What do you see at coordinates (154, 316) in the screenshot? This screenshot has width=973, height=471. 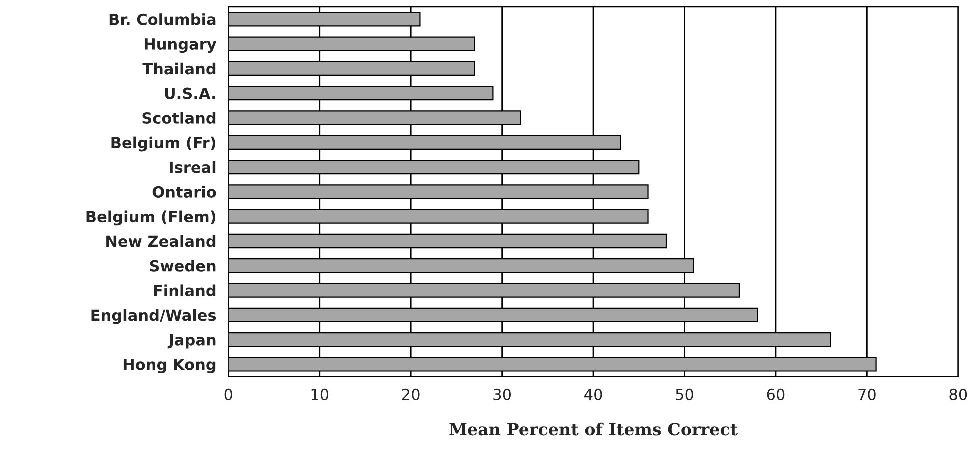 I see `y-tick-label: England/Wales` at bounding box center [154, 316].